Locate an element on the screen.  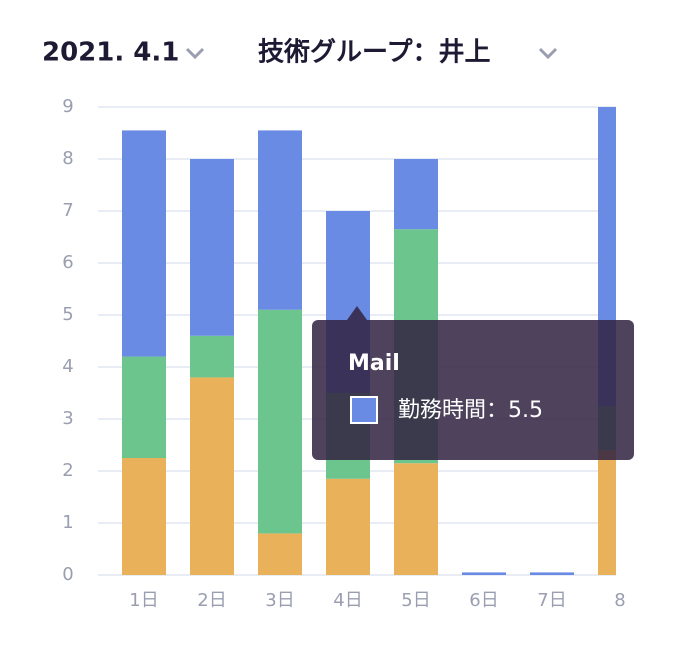
y-tick-label: 2 is located at coordinates (67, 470).